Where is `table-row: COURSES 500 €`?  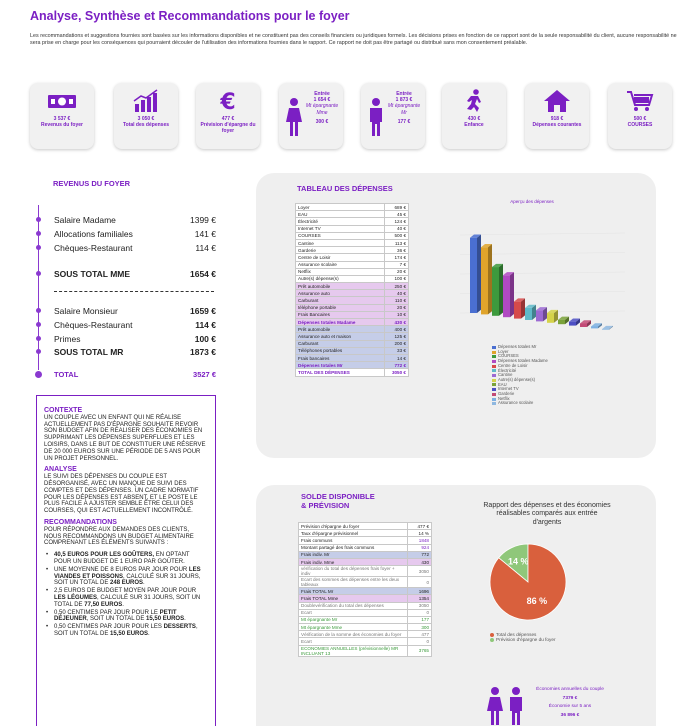 table-row: COURSES 500 € is located at coordinates (352, 235).